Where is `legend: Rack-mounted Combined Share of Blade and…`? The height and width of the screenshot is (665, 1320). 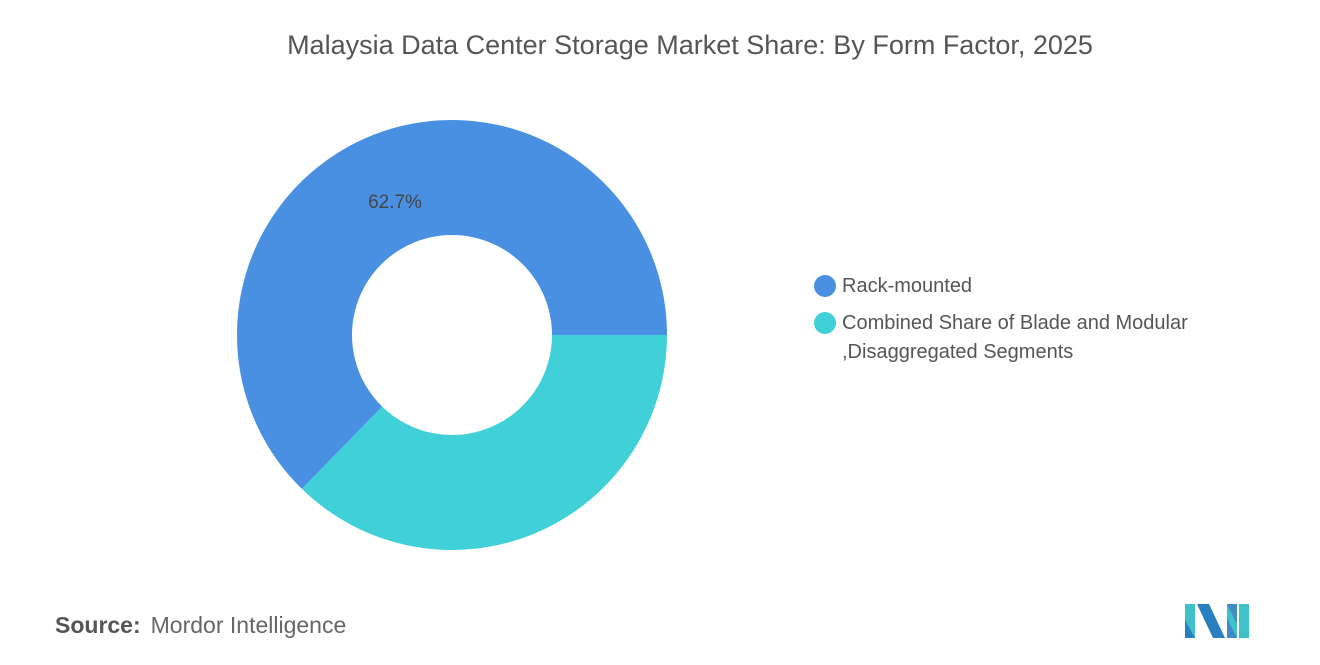
legend: Rack-mounted Combined Share of Blade and… is located at coordinates (1001, 323).